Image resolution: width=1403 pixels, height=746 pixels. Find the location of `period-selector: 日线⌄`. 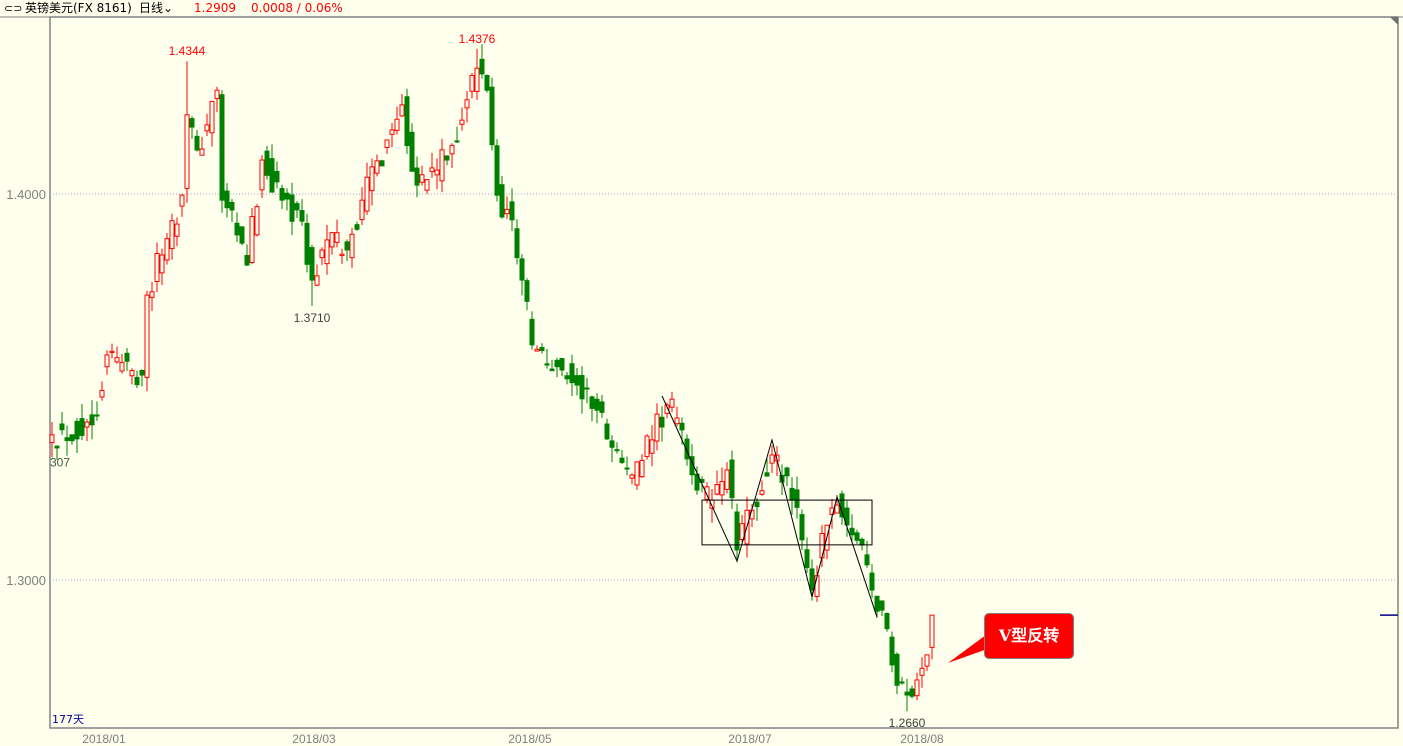

period-selector: 日线⌄ is located at coordinates (156, 8).